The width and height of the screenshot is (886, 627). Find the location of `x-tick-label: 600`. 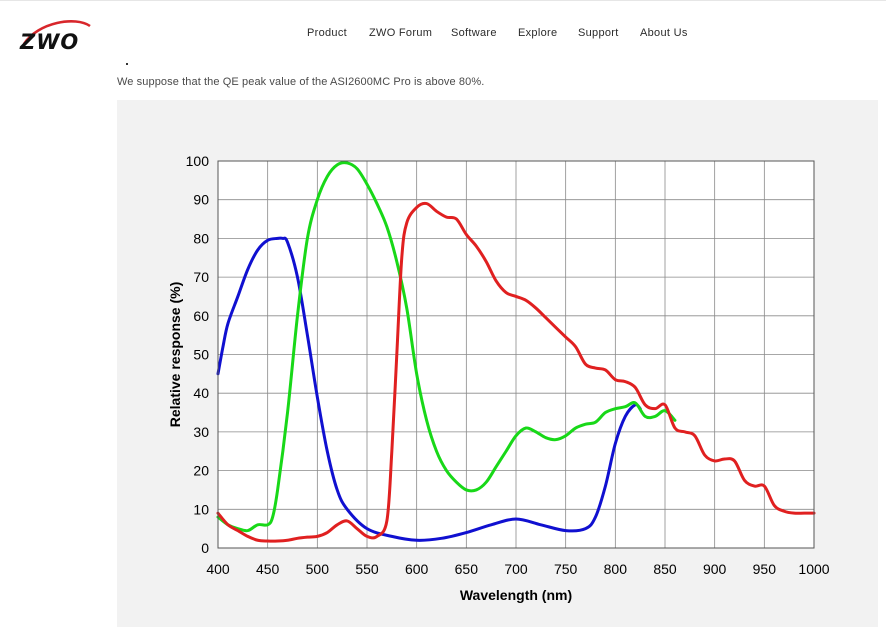

x-tick-label: 600 is located at coordinates (417, 569).